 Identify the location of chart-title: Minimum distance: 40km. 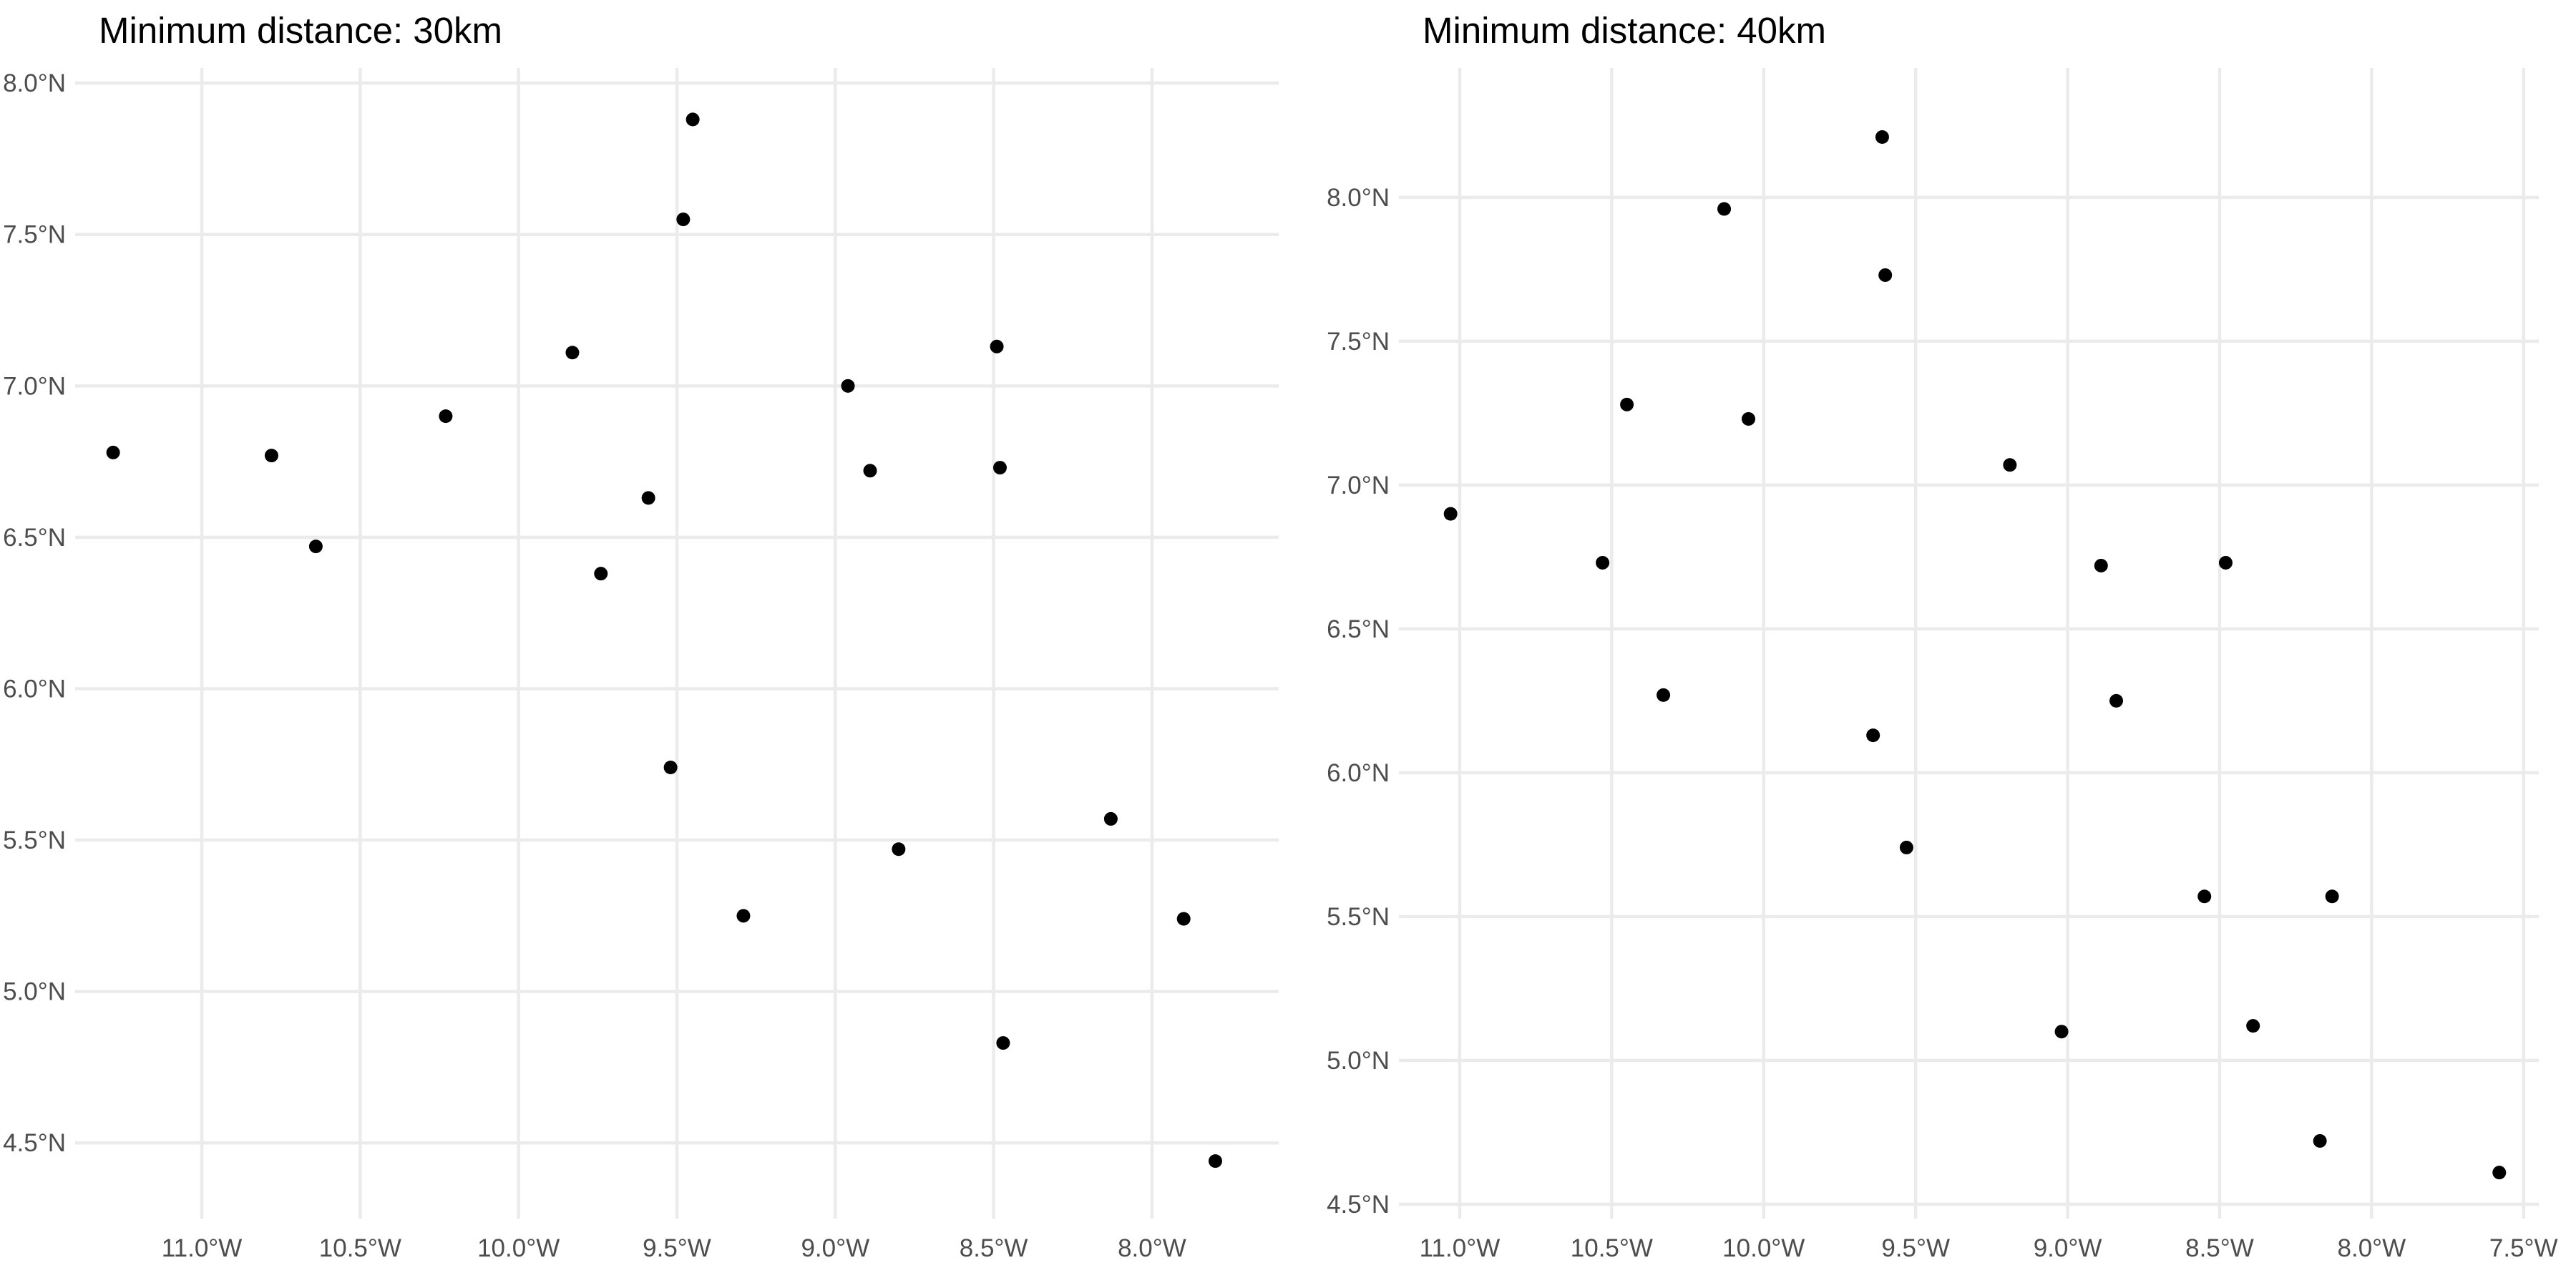
(1624, 30).